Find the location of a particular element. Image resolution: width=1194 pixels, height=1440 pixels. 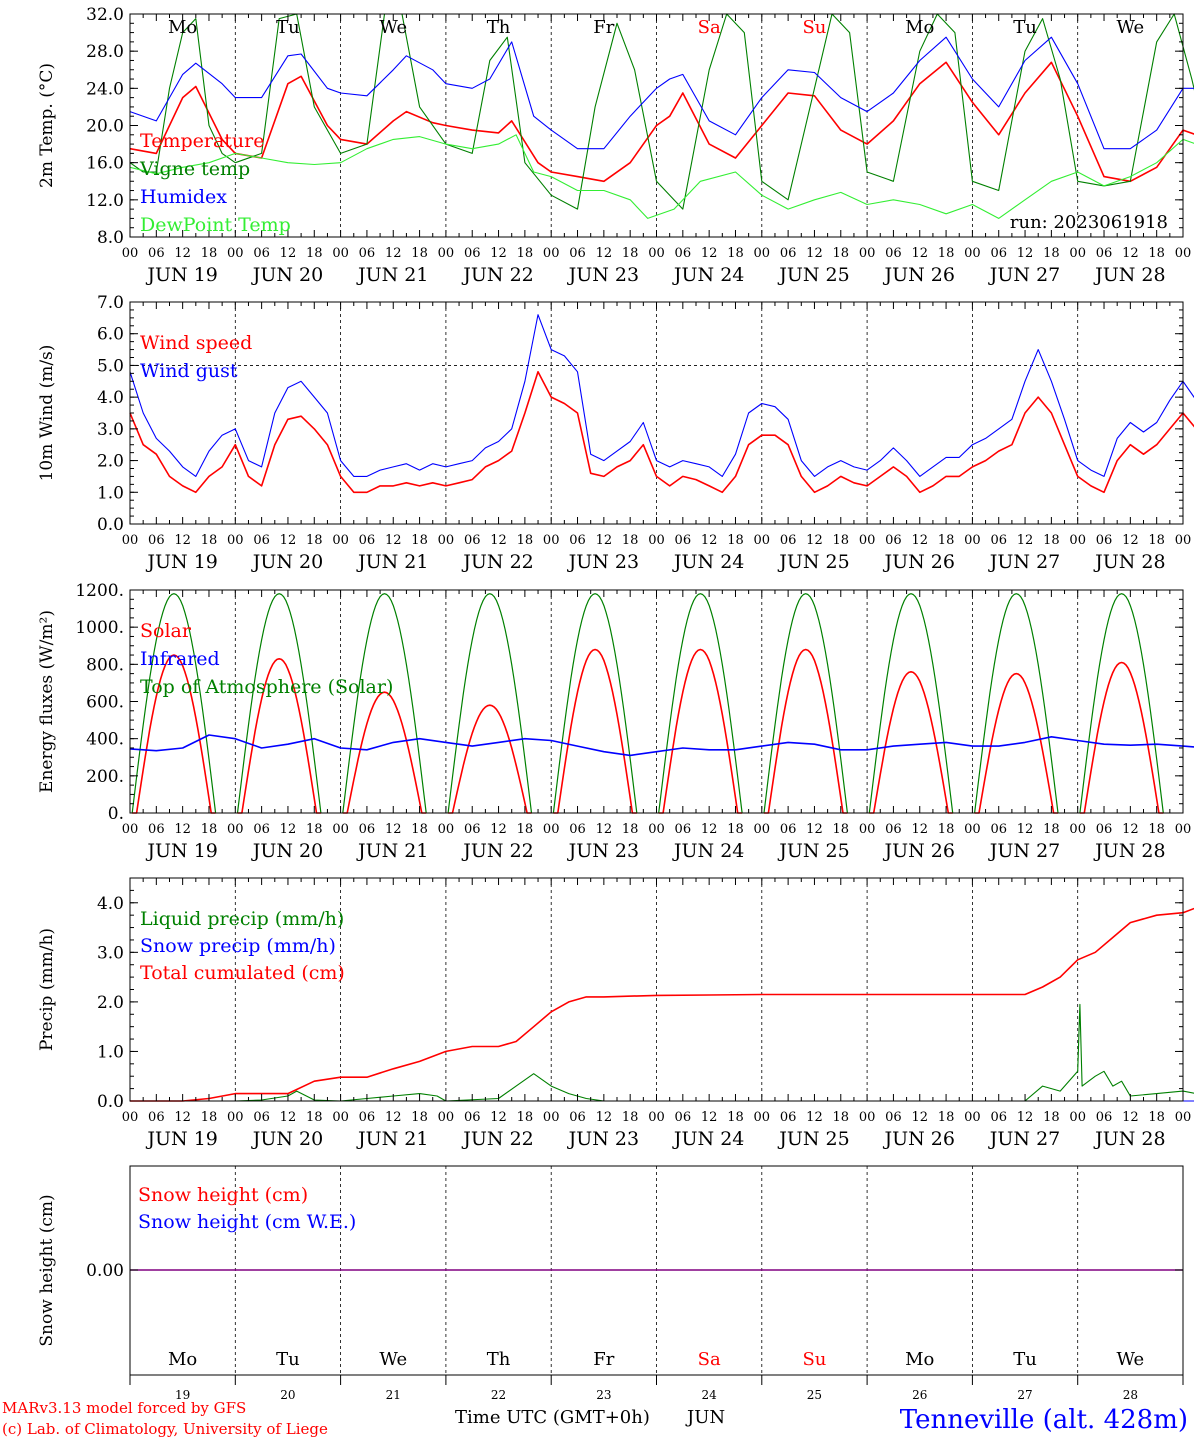

series-wind-speed is located at coordinates (661, 432).